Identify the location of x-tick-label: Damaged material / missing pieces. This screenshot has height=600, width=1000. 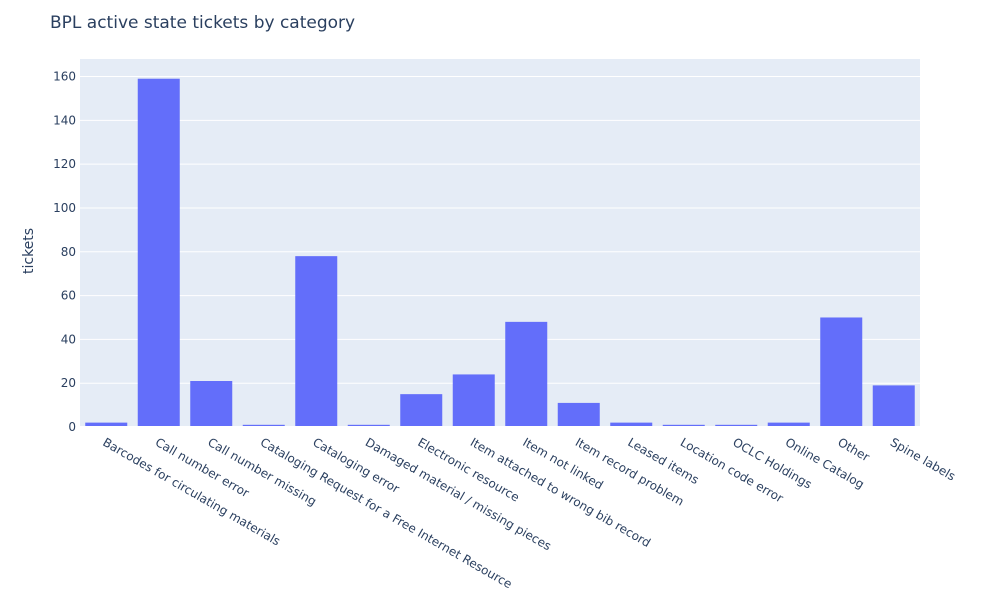
(458, 494).